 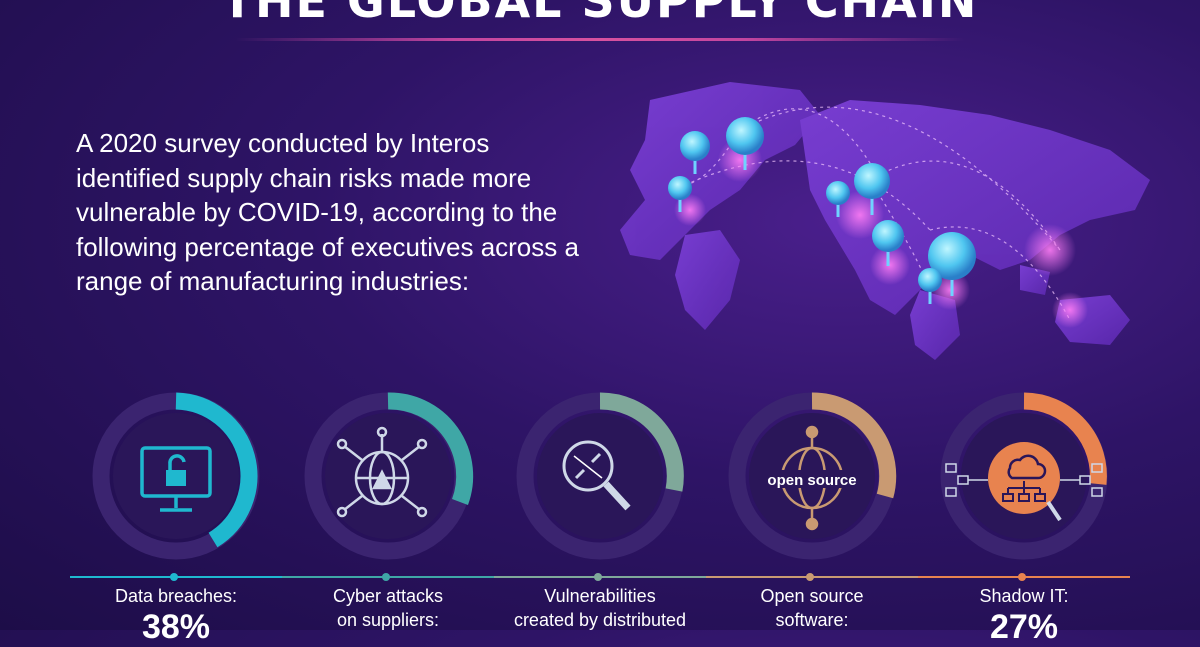 I want to click on stat-label: Shadow IT:, so click(x=1024, y=596).